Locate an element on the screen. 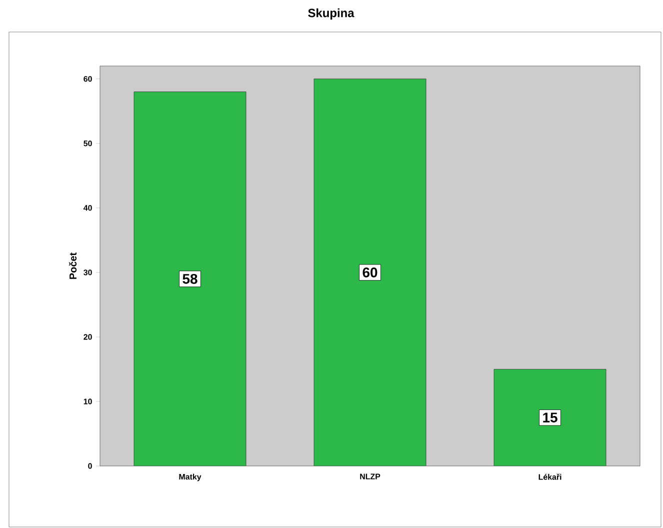  data-label: 60 is located at coordinates (370, 272).